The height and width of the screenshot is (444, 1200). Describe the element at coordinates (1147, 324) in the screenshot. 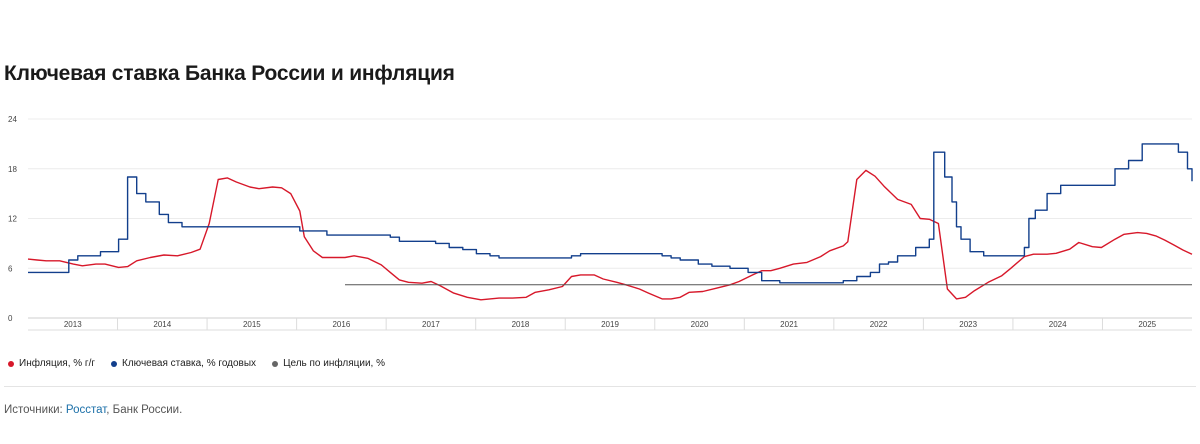

I see `x-tick-label: 2025` at that location.